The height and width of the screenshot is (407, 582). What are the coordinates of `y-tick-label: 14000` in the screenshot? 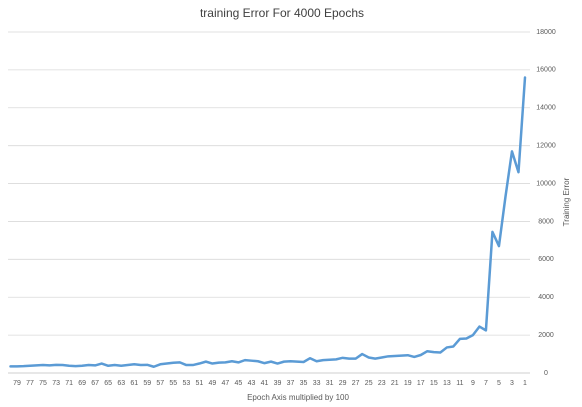 It's located at (546, 108).